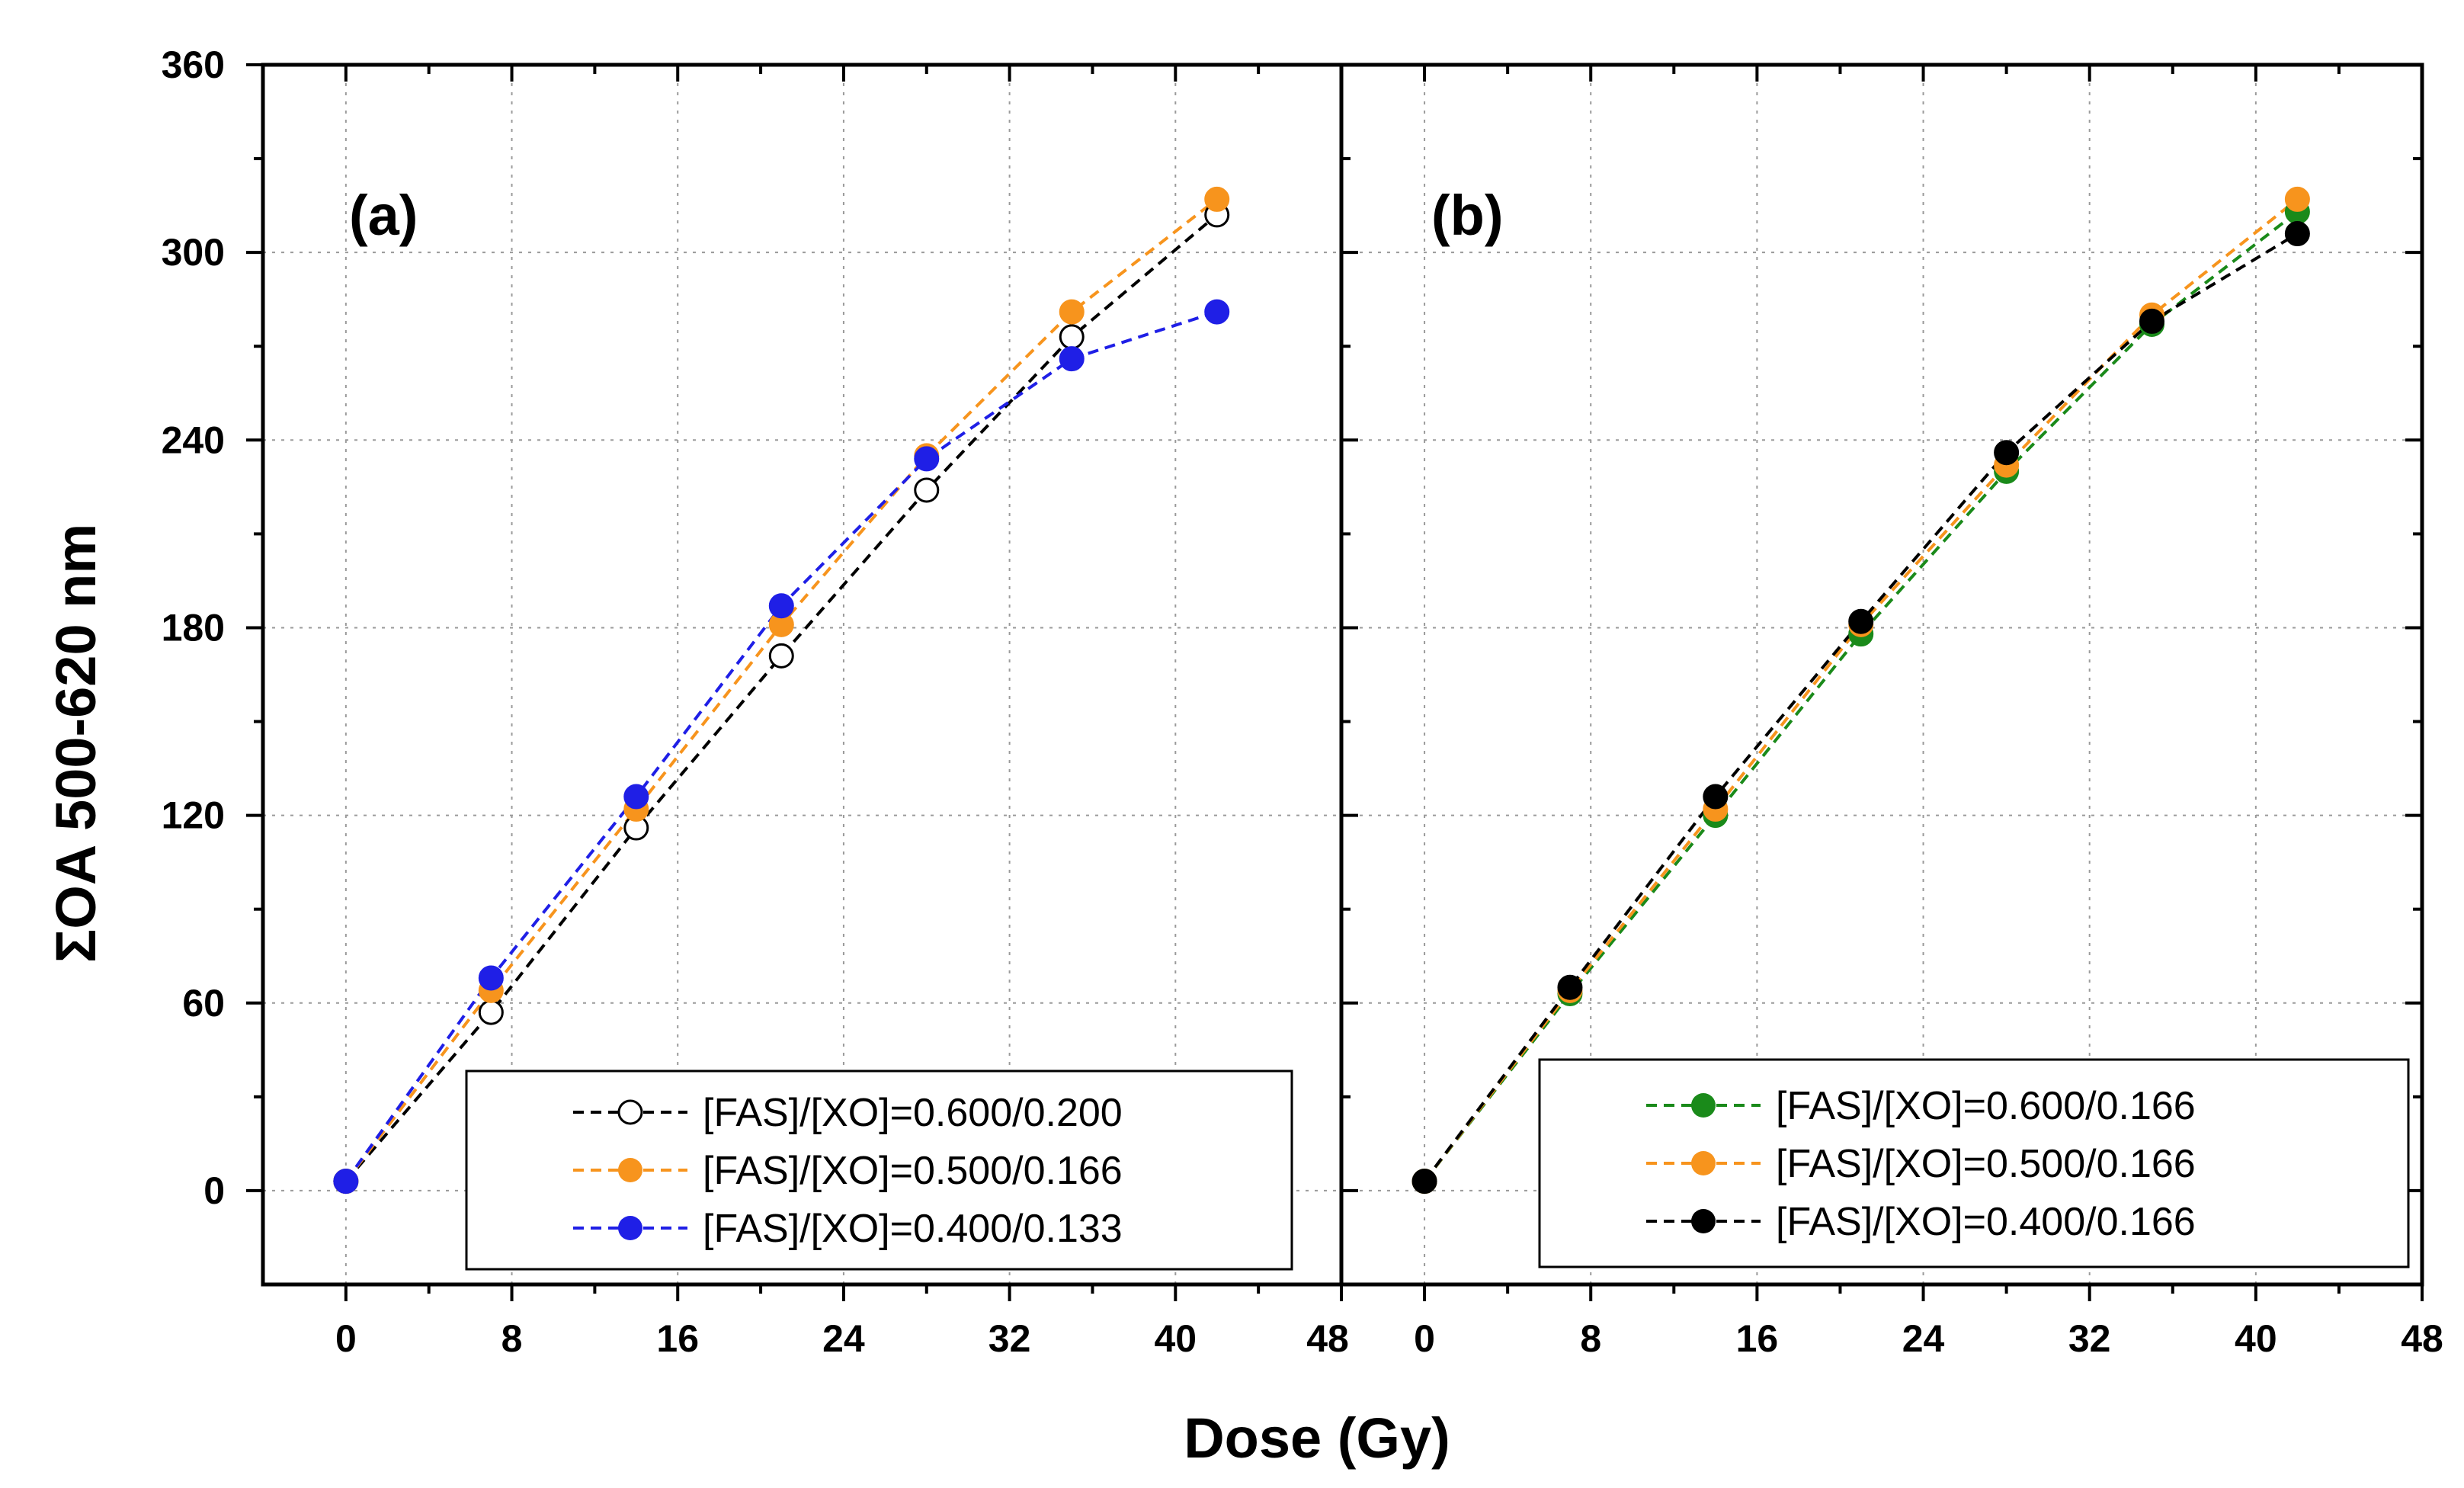 This screenshot has height=1488, width=2464. I want to click on legend-label: [FAS]/[XO]=0.600/0.200, so click(913, 1113).